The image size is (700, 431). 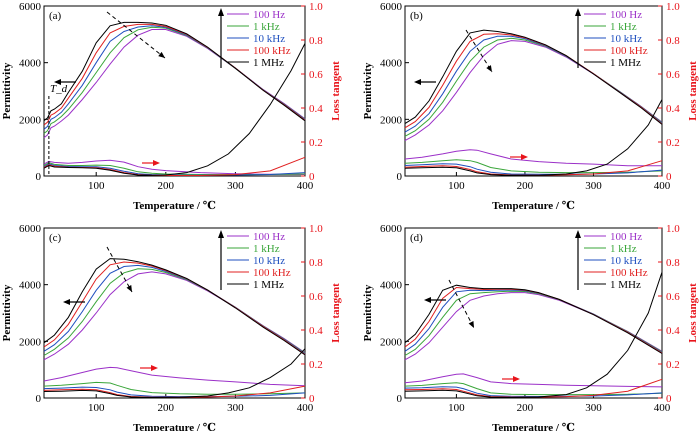 I want to click on panel-label: (d), so click(x=416, y=238).